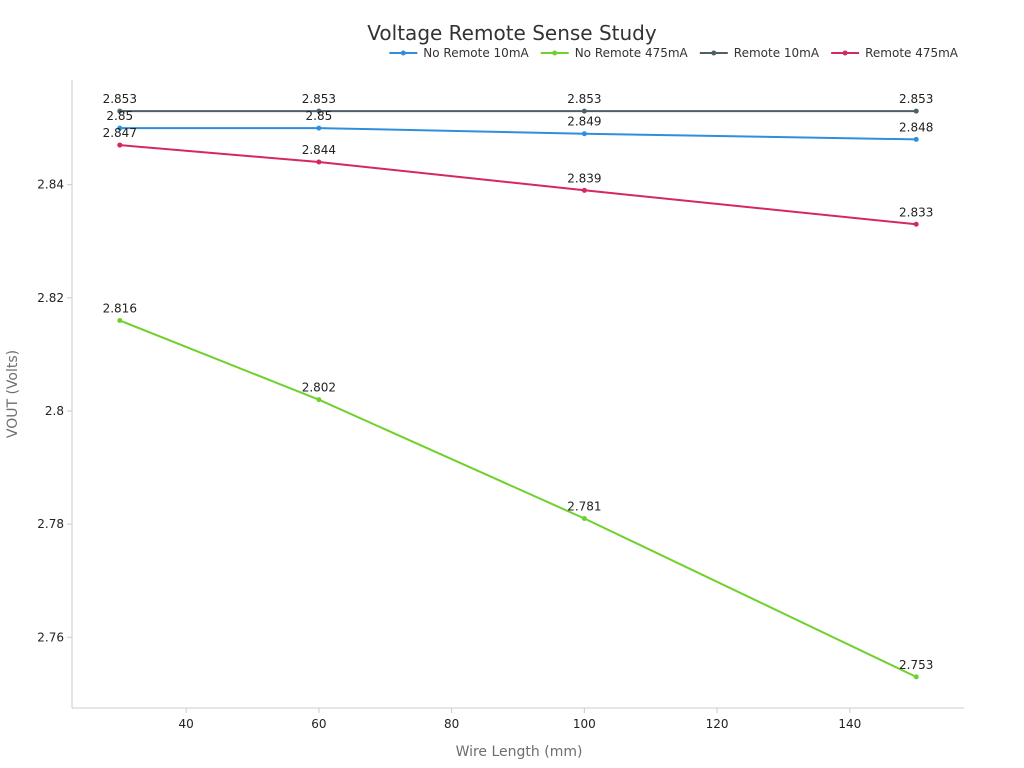  What do you see at coordinates (451, 724) in the screenshot?
I see `x-tick-label: 80` at bounding box center [451, 724].